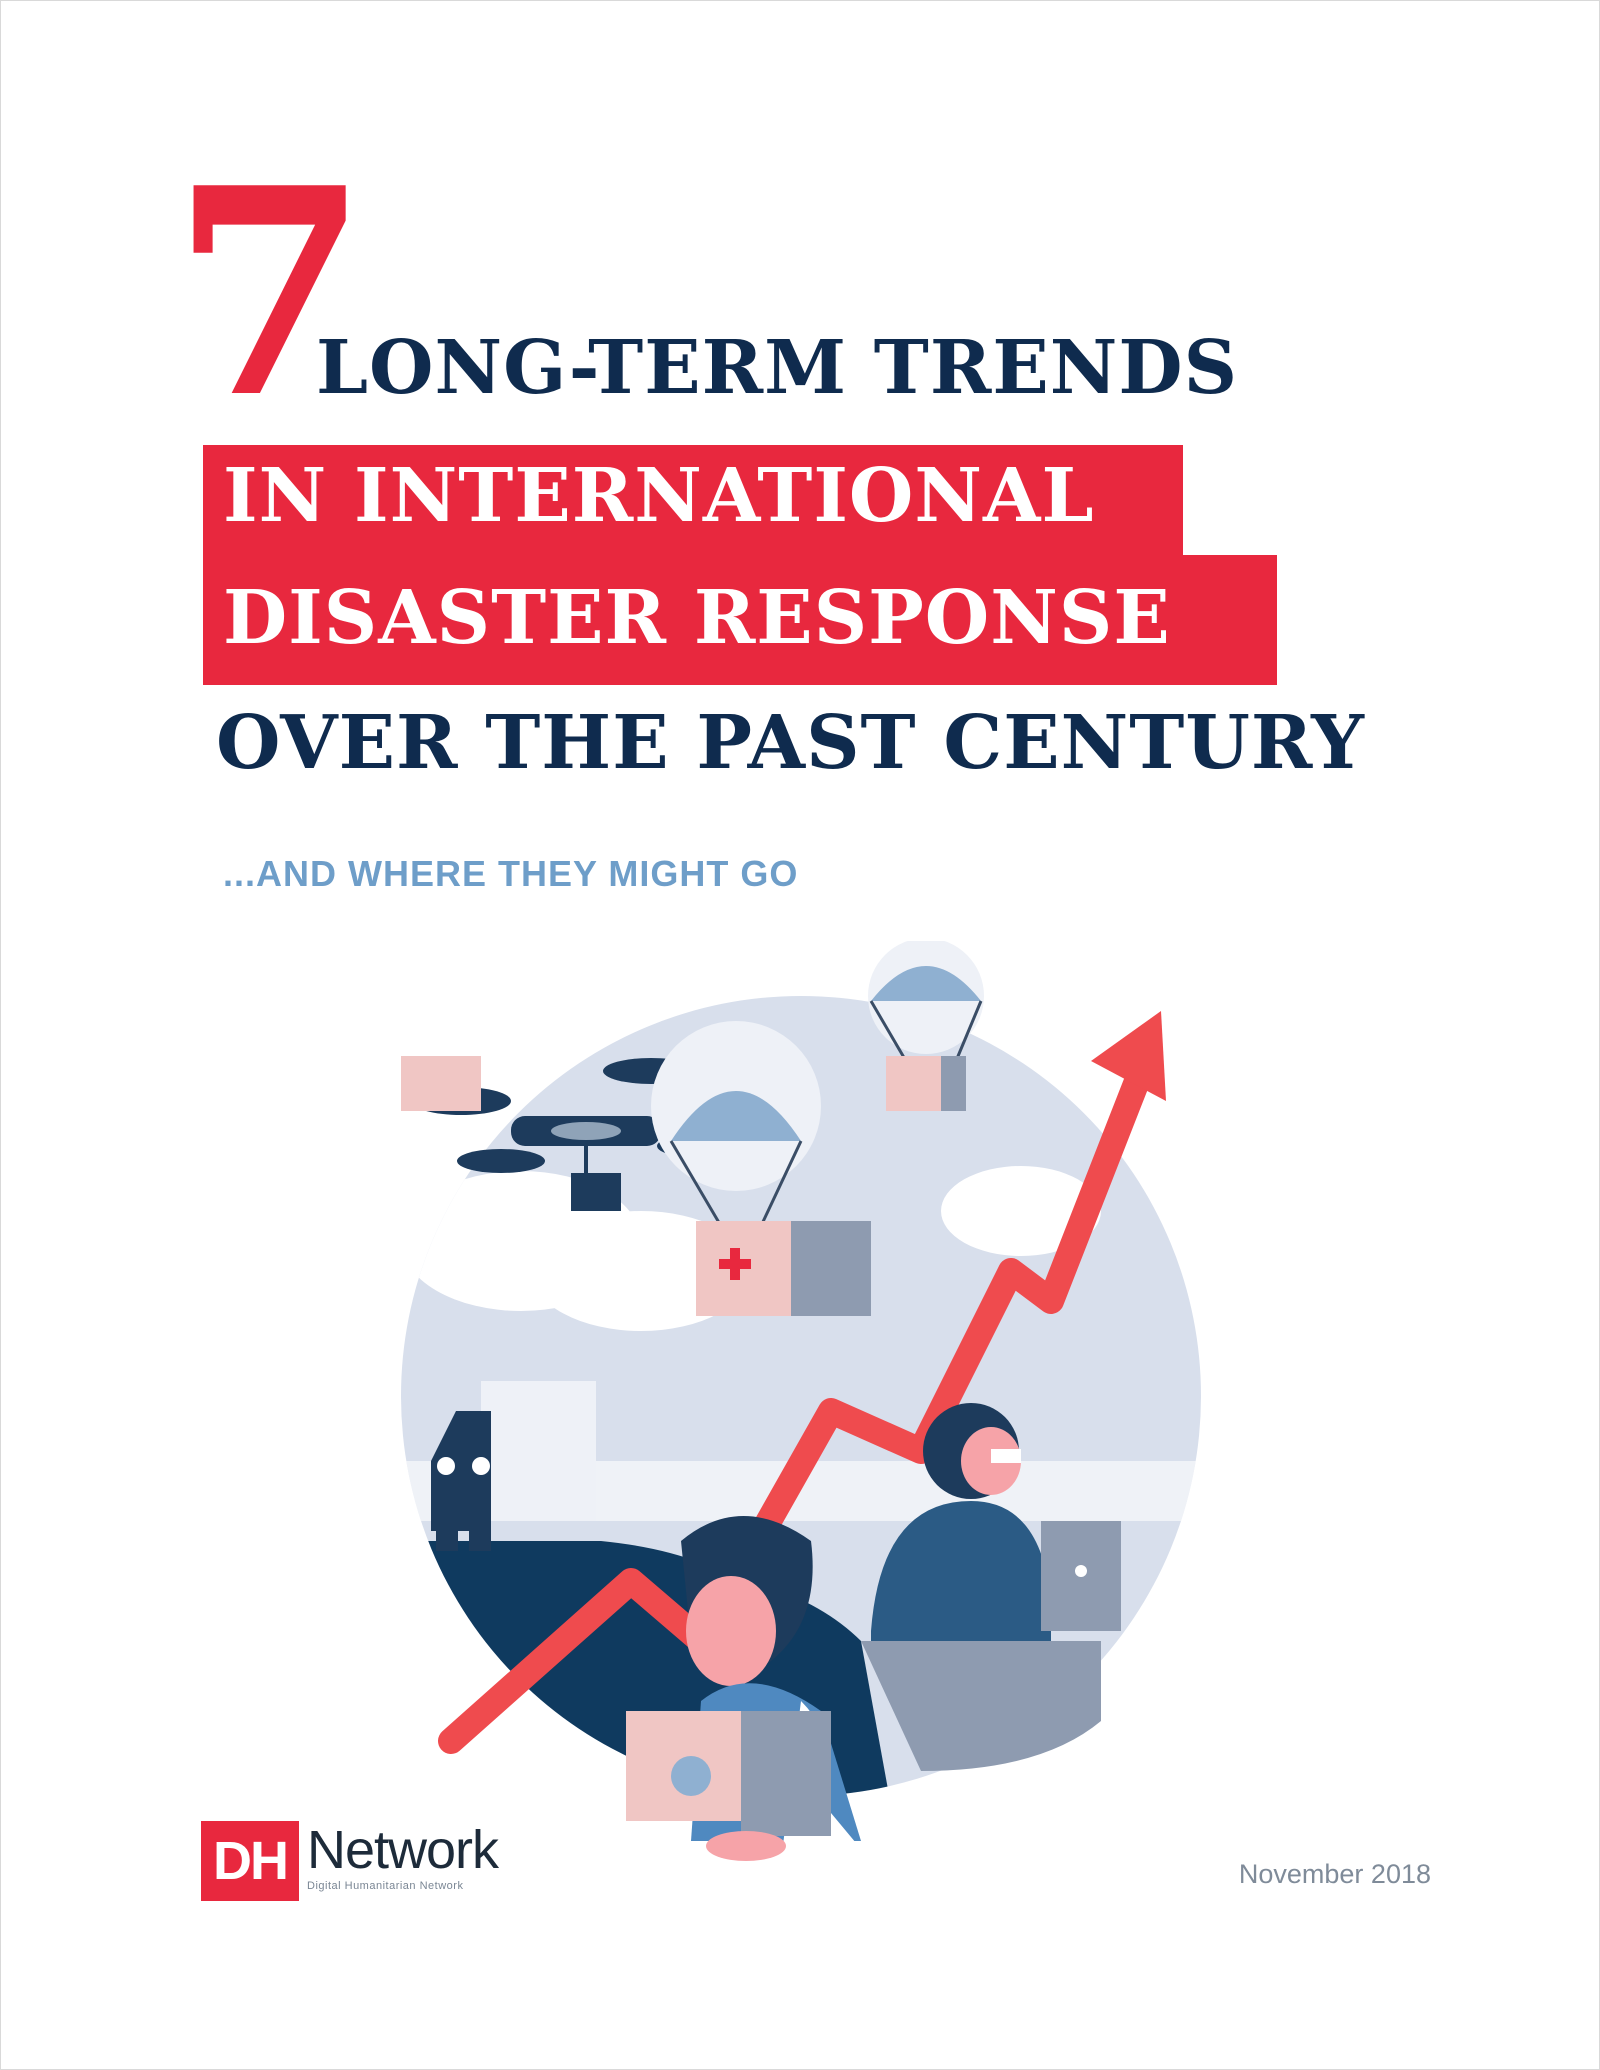  I want to click on title-line-4: OVER THE PAST CENTURY, so click(790, 743).